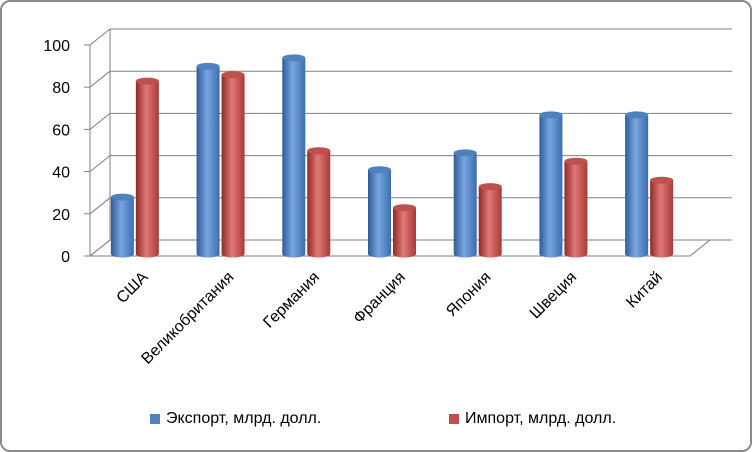 Image resolution: width=752 pixels, height=452 pixels. I want to click on y-tick-label: 40, so click(61, 173).